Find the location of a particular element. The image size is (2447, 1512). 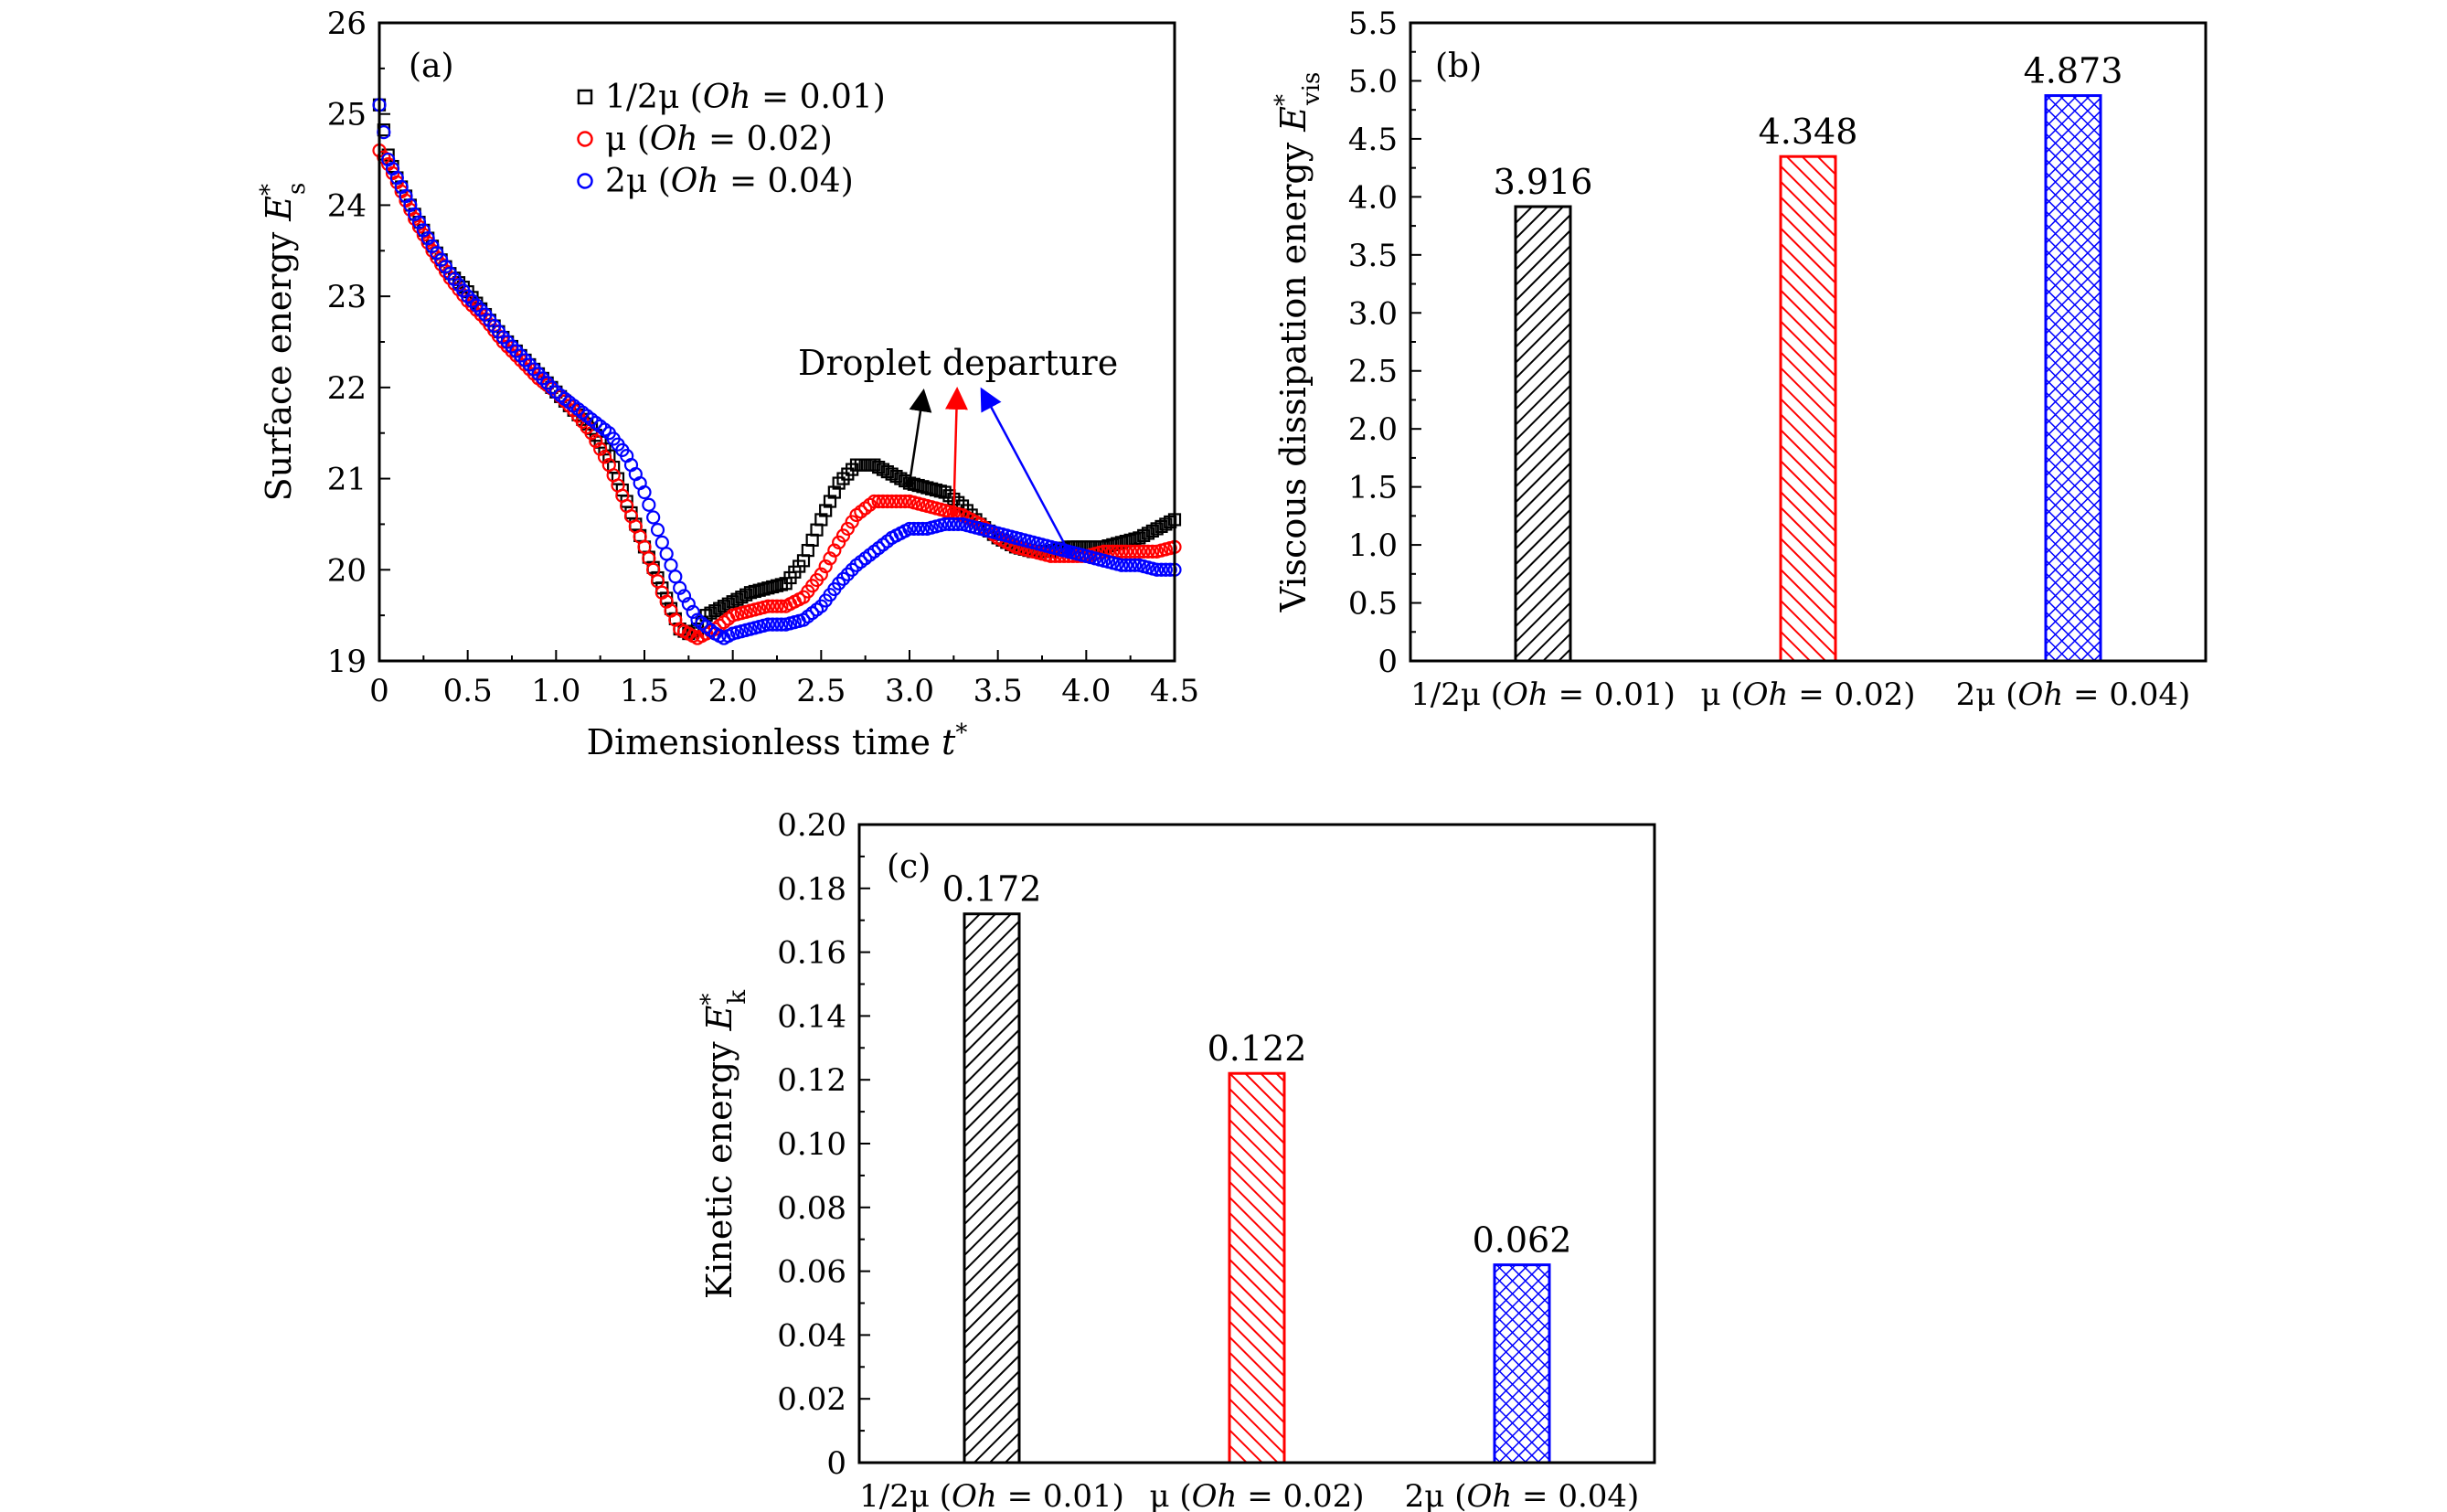

label-text: μ ( is located at coordinates (1170, 1495).